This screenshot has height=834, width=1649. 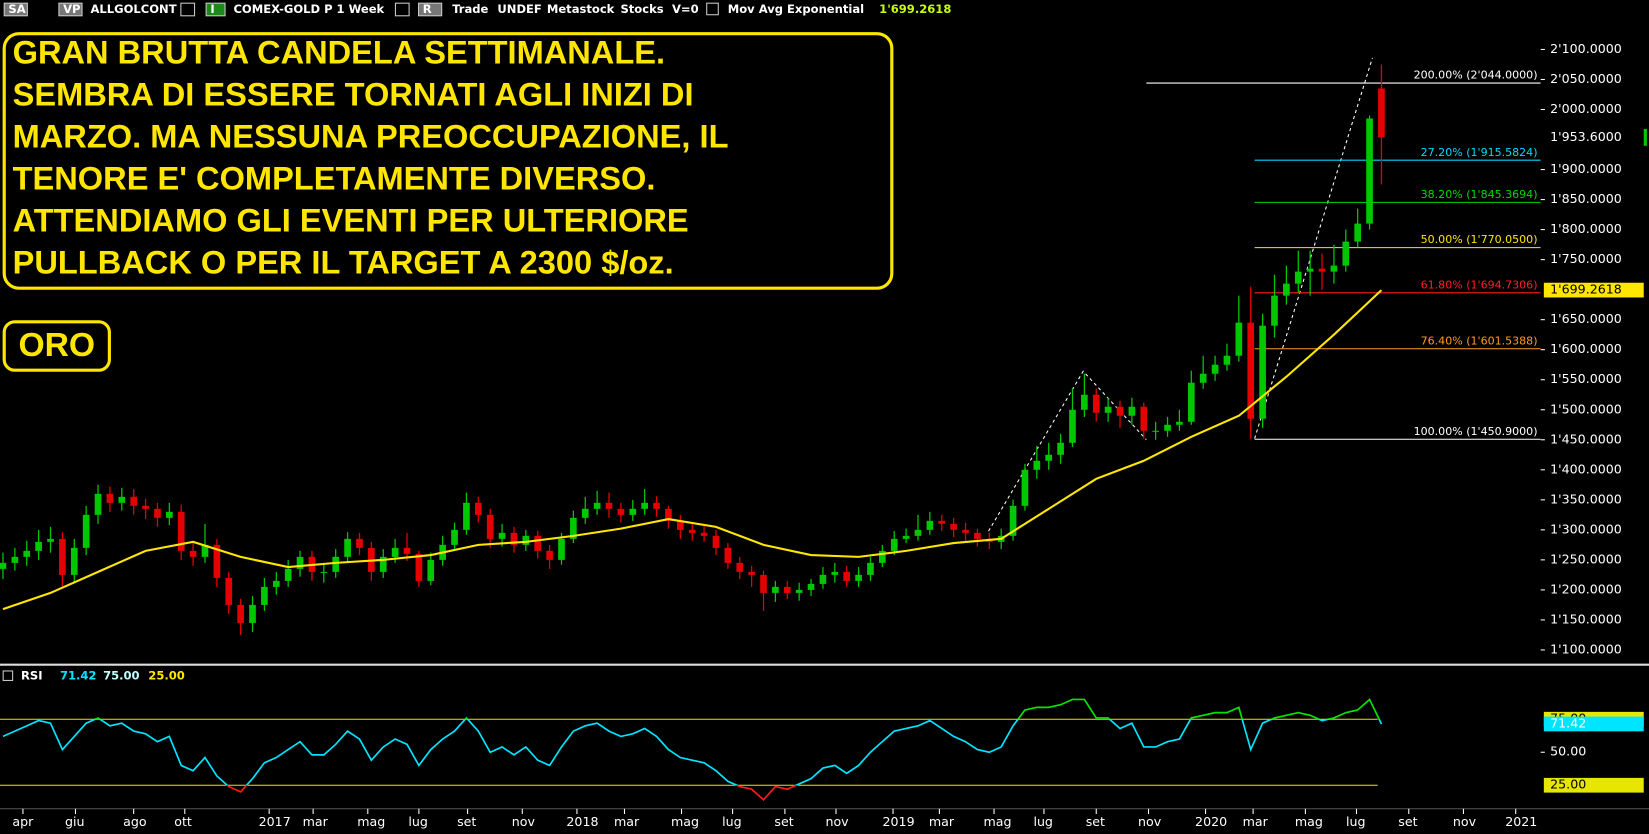 I want to click on x-tick-label: 2017, so click(x=275, y=821).